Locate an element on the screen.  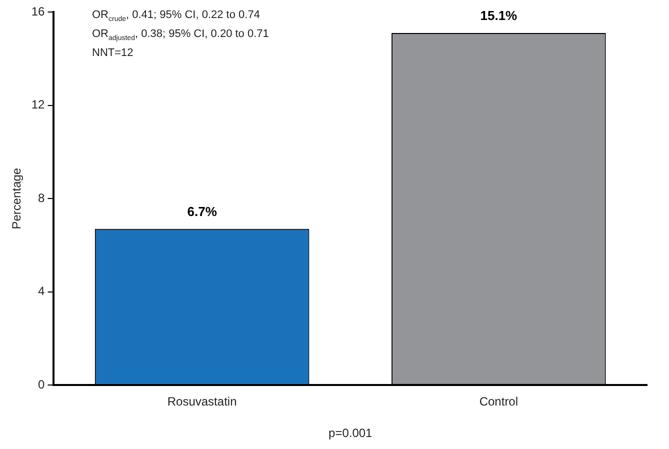
y-tick-label: 0 is located at coordinates (42, 385).